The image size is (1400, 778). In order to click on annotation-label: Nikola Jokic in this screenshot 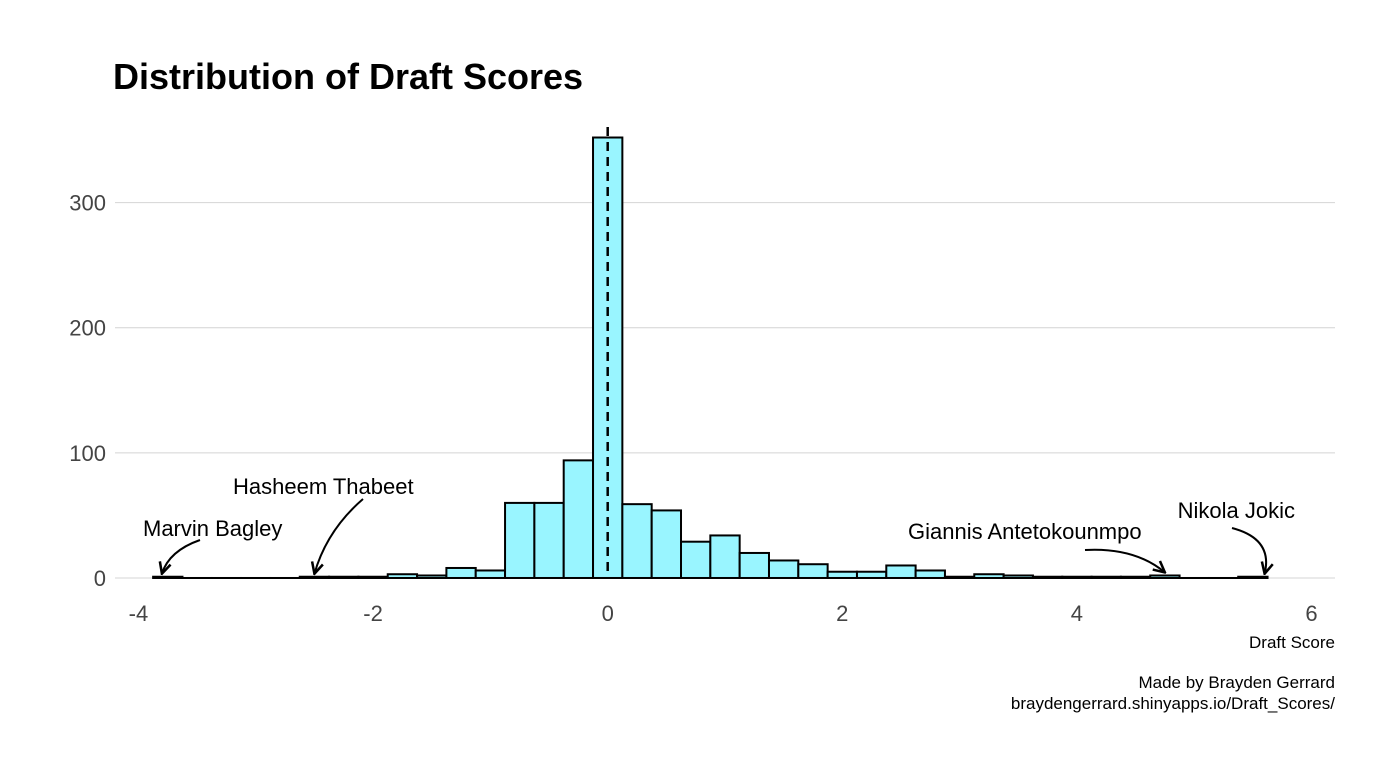, I will do `click(1236, 510)`.